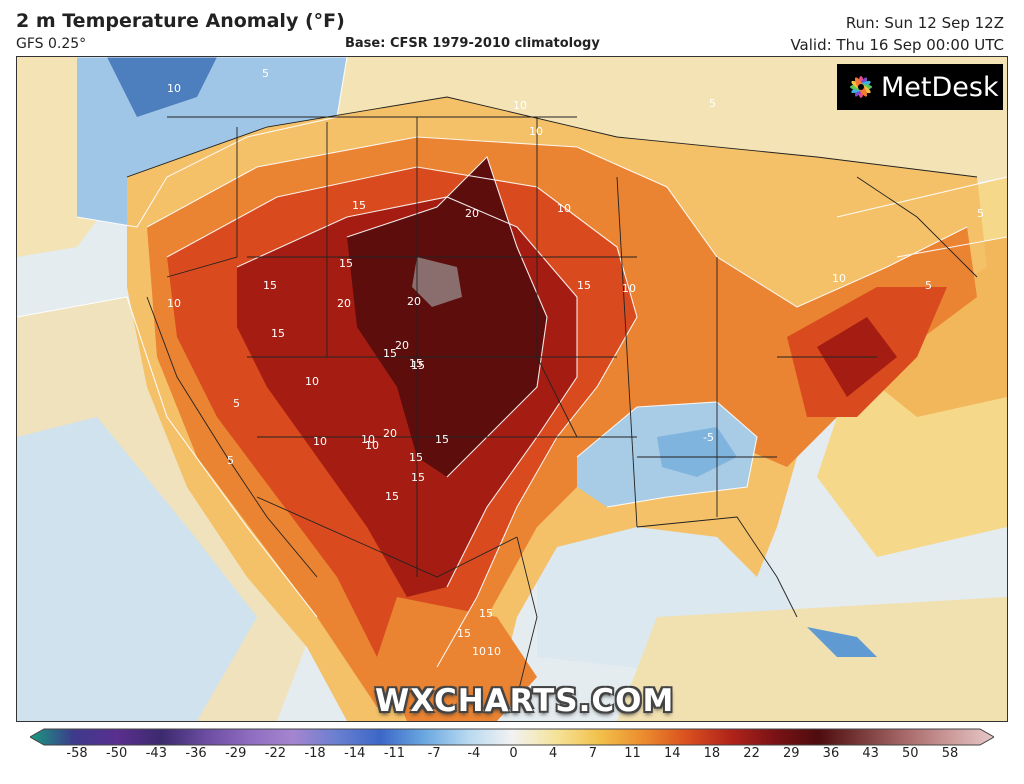 This screenshot has height=784, width=1024. What do you see at coordinates (553, 753) in the screenshot?
I see `colorbar-tick-label: 4` at bounding box center [553, 753].